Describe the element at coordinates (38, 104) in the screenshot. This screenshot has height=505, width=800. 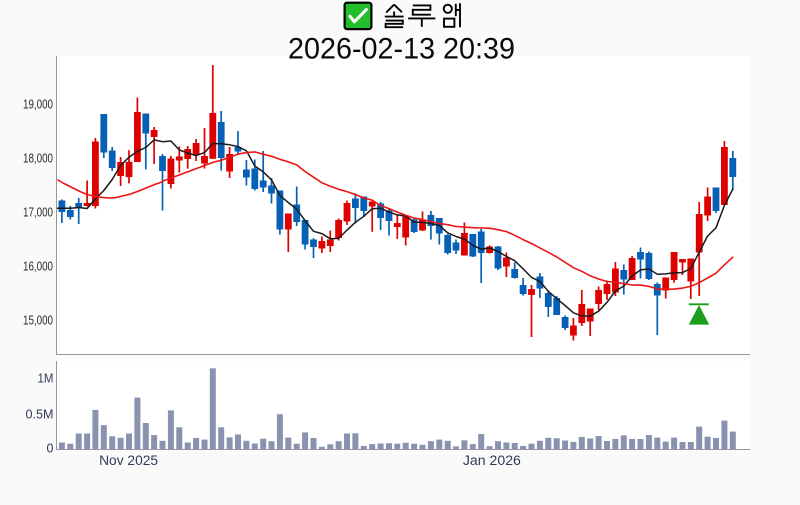
I see `svg-text: 19,000` at that location.